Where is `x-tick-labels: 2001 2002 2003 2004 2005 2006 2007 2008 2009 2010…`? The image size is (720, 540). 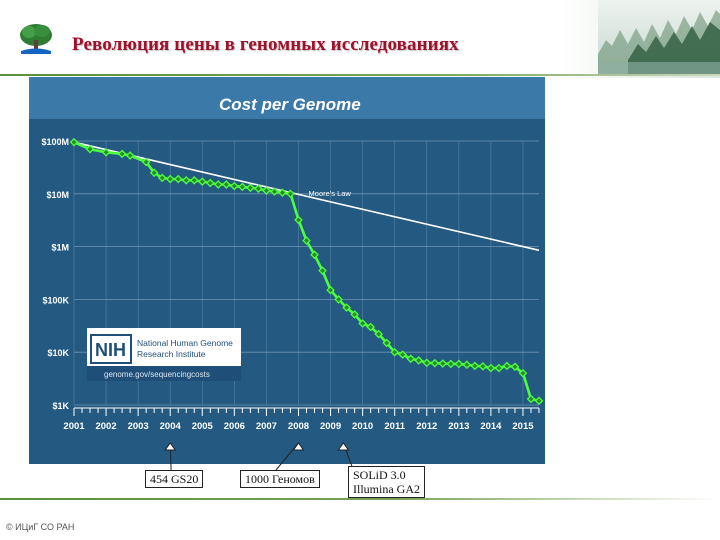 x-tick-labels: 2001 2002 2003 2004 2005 2006 2007 2008 2009 2010… is located at coordinates (298, 426).